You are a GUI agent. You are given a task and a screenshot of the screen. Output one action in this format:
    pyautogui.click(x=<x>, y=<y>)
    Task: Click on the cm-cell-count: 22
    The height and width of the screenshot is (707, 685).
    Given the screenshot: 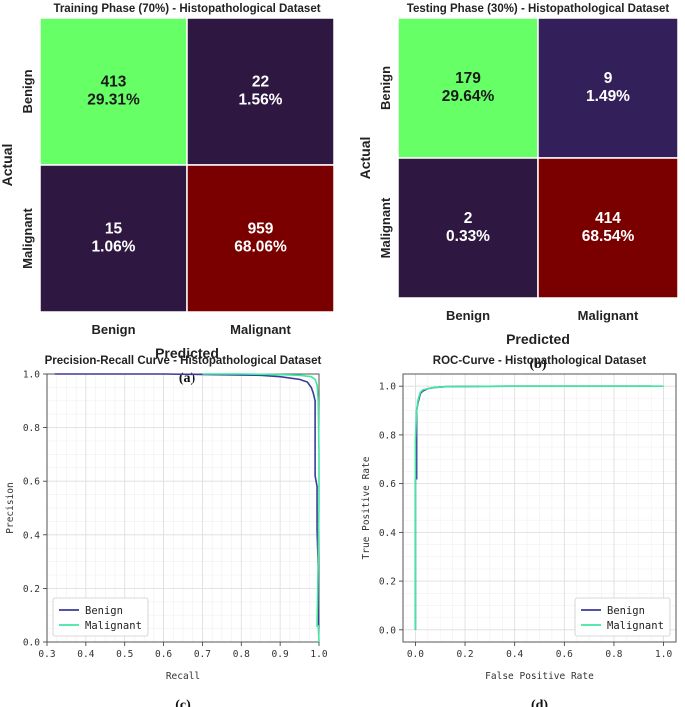 What is the action you would take?
    pyautogui.click(x=260, y=82)
    